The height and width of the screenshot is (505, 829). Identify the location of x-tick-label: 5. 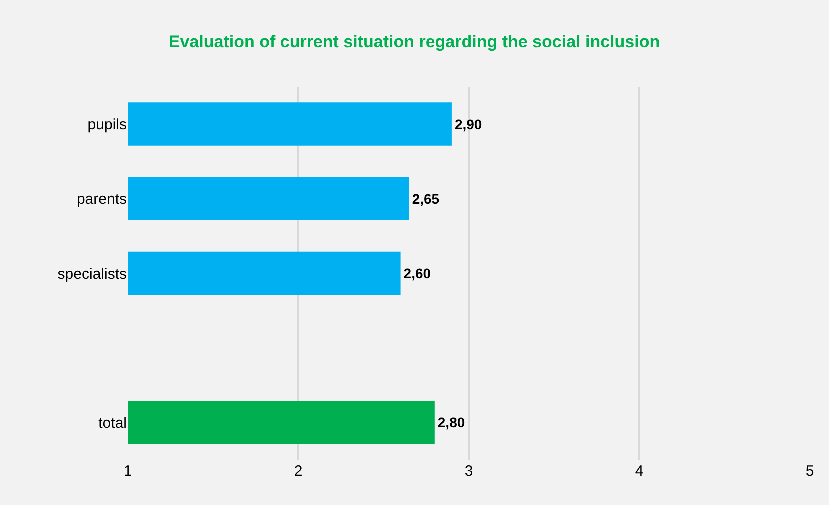
(810, 471).